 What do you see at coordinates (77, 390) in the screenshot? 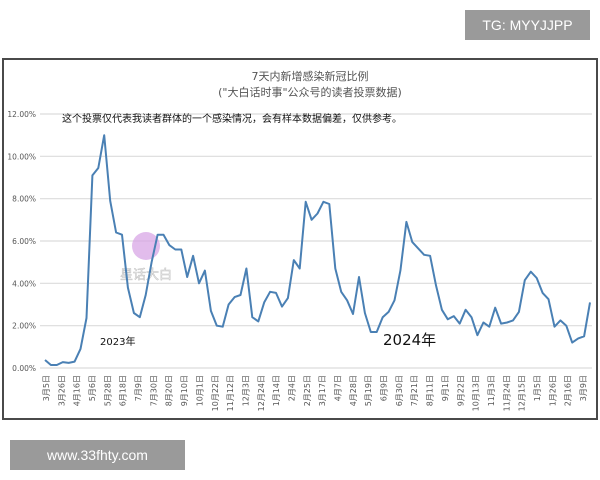
I see `x-tick-label: 4月16日` at bounding box center [77, 390].